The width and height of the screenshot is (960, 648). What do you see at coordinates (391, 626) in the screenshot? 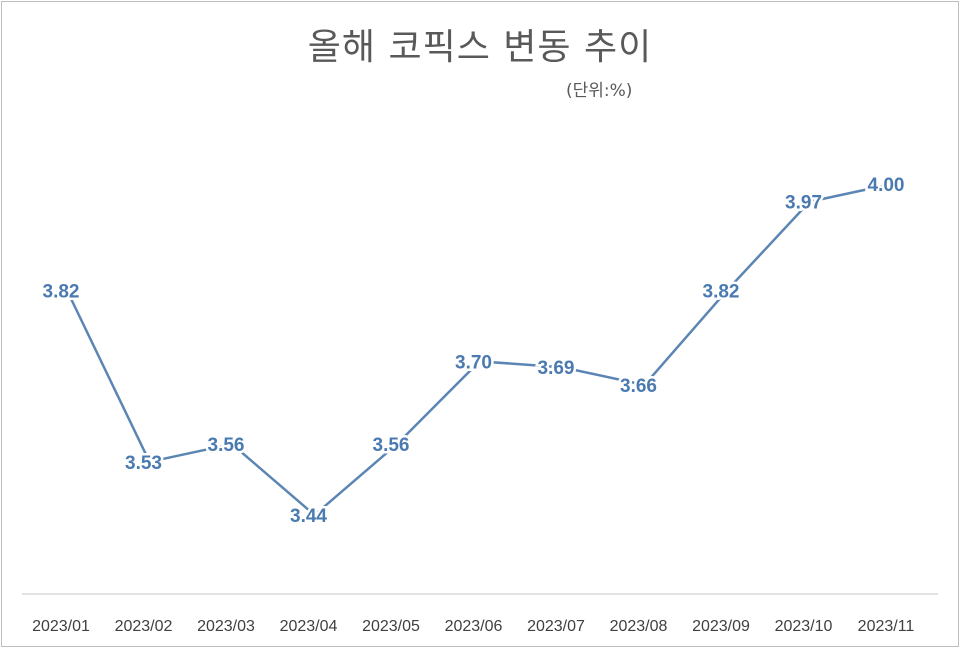
I see `x-tick-label: 2023/05` at bounding box center [391, 626].